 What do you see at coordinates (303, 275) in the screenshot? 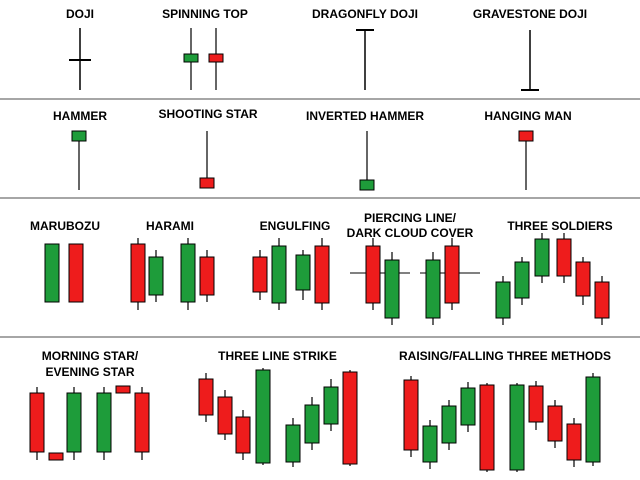
I see `engulfing-bull-2-candle` at bounding box center [303, 275].